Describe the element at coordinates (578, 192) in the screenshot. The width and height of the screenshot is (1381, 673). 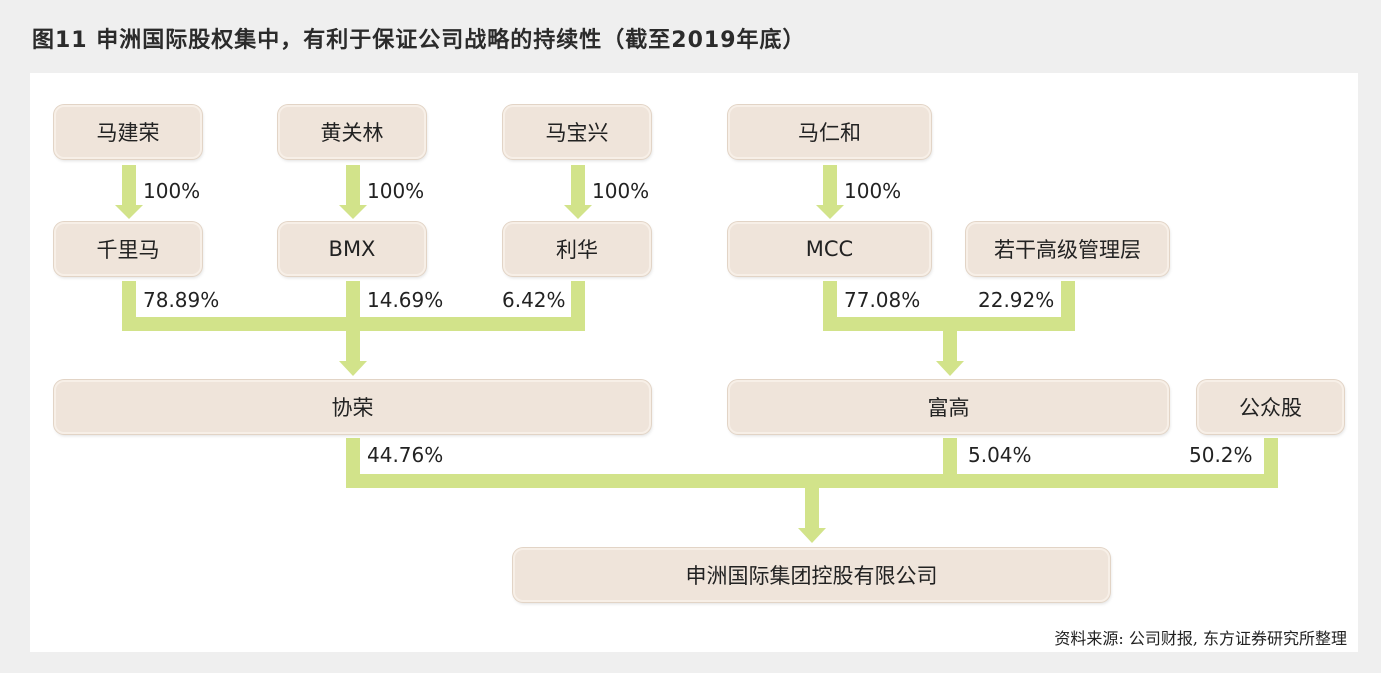
I see `arrow-ma-baoxing-lihua` at that location.